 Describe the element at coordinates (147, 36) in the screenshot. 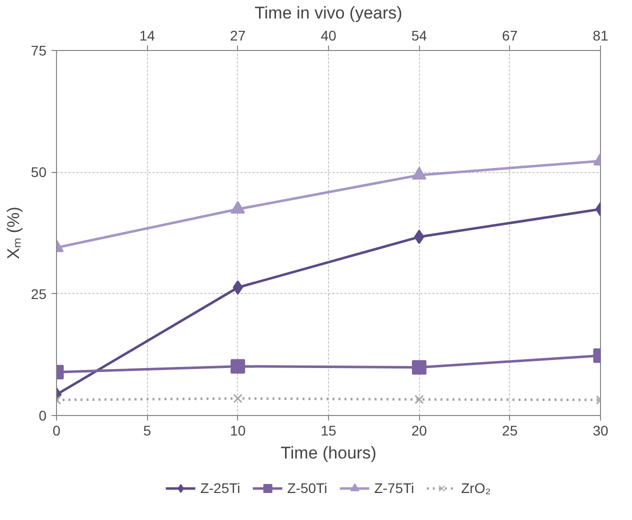

I see `x2-tick-label: 14` at that location.